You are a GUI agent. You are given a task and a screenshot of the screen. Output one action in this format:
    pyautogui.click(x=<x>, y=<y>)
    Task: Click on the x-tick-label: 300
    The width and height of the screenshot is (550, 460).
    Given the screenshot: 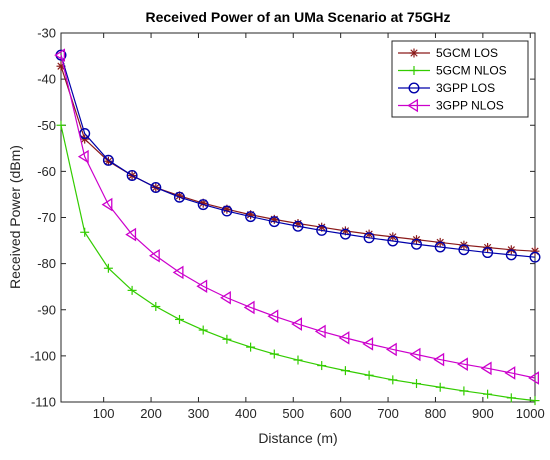 What is the action you would take?
    pyautogui.click(x=199, y=413)
    